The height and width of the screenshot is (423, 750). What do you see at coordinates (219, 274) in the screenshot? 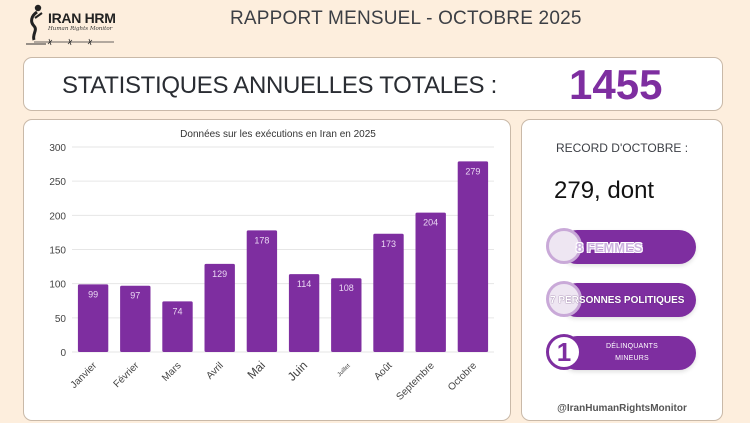
I see `bar-value-label: 129` at bounding box center [219, 274].